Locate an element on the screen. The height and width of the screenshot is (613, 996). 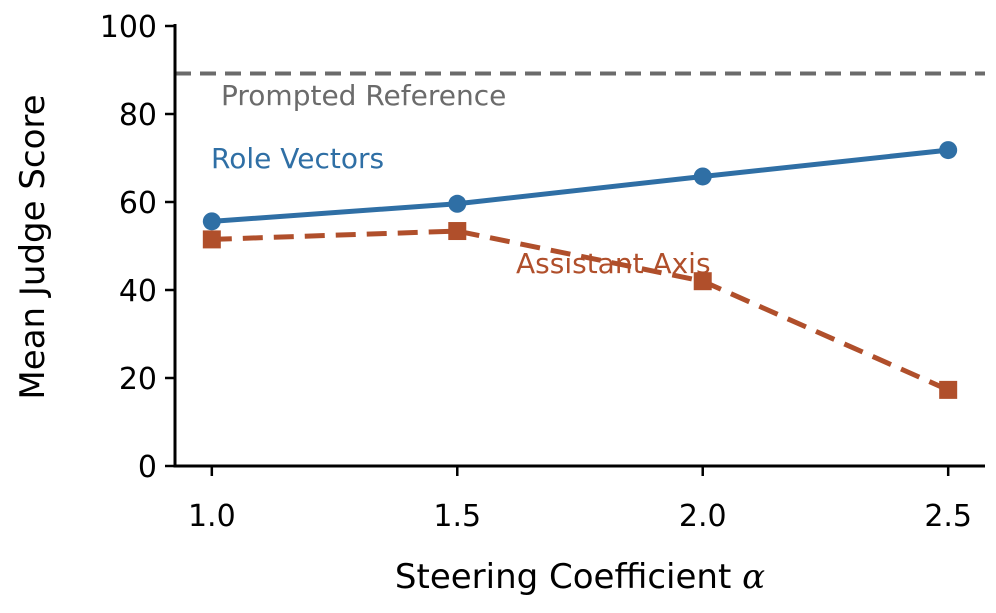
series-label-role-vectors: Role Vectors is located at coordinates (297, 158).